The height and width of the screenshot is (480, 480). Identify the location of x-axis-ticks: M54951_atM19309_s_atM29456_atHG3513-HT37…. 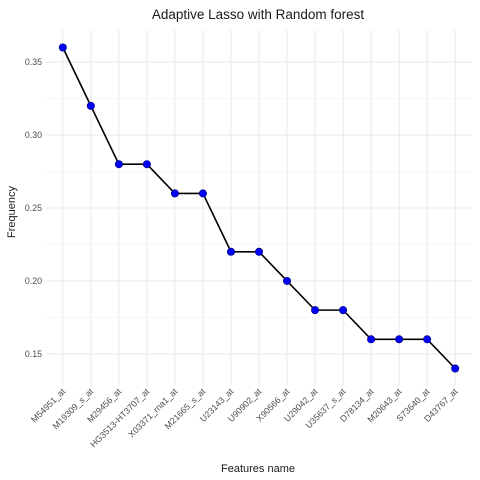
(244, 417).